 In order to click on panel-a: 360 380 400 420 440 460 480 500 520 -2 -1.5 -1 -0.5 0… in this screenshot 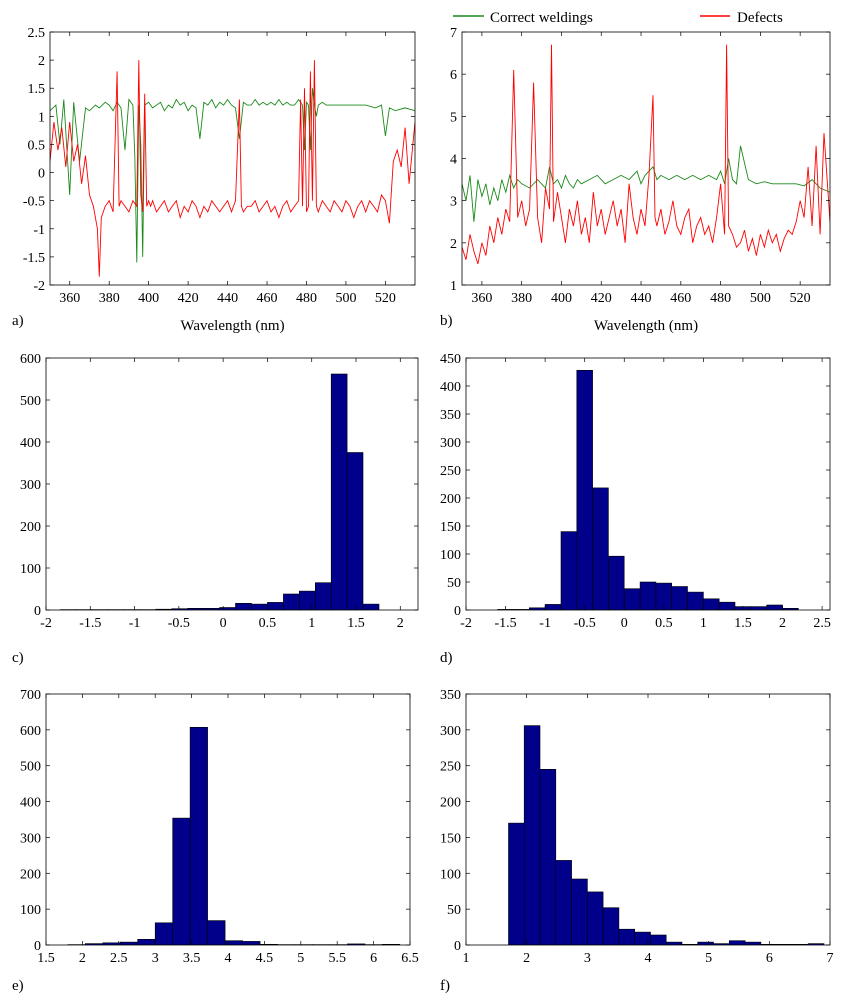, I will do `click(214, 180)`.